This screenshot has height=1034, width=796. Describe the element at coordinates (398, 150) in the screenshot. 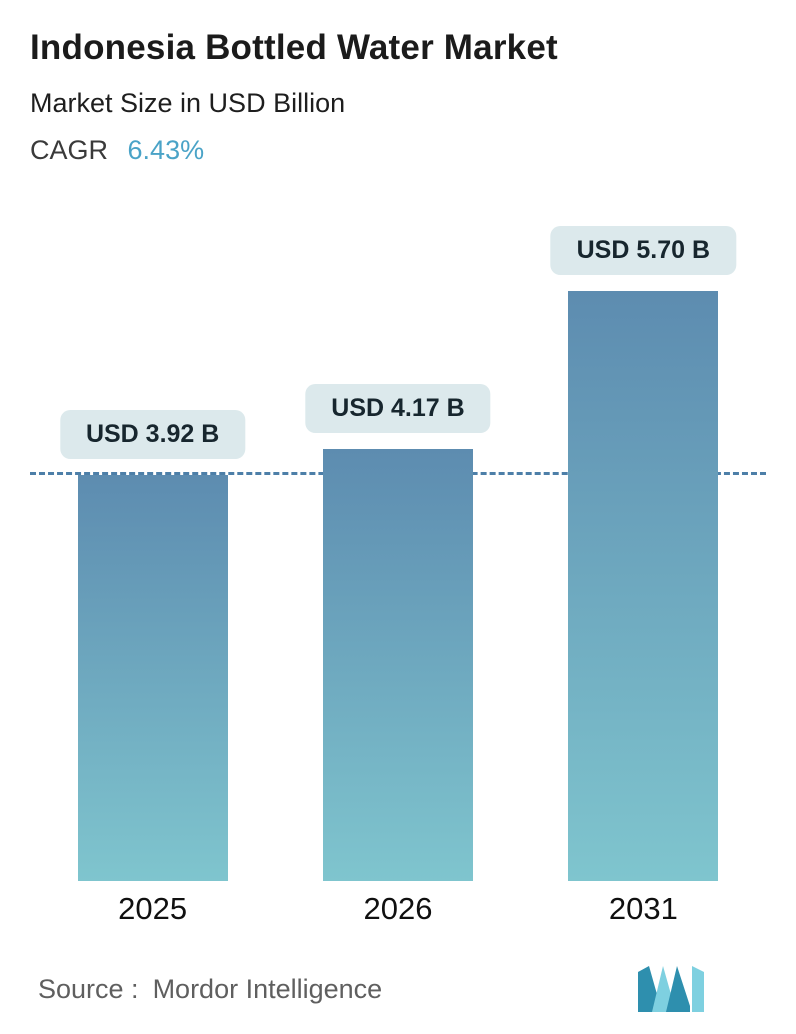

I see `cagr-row: CAGR 6.43%` at that location.